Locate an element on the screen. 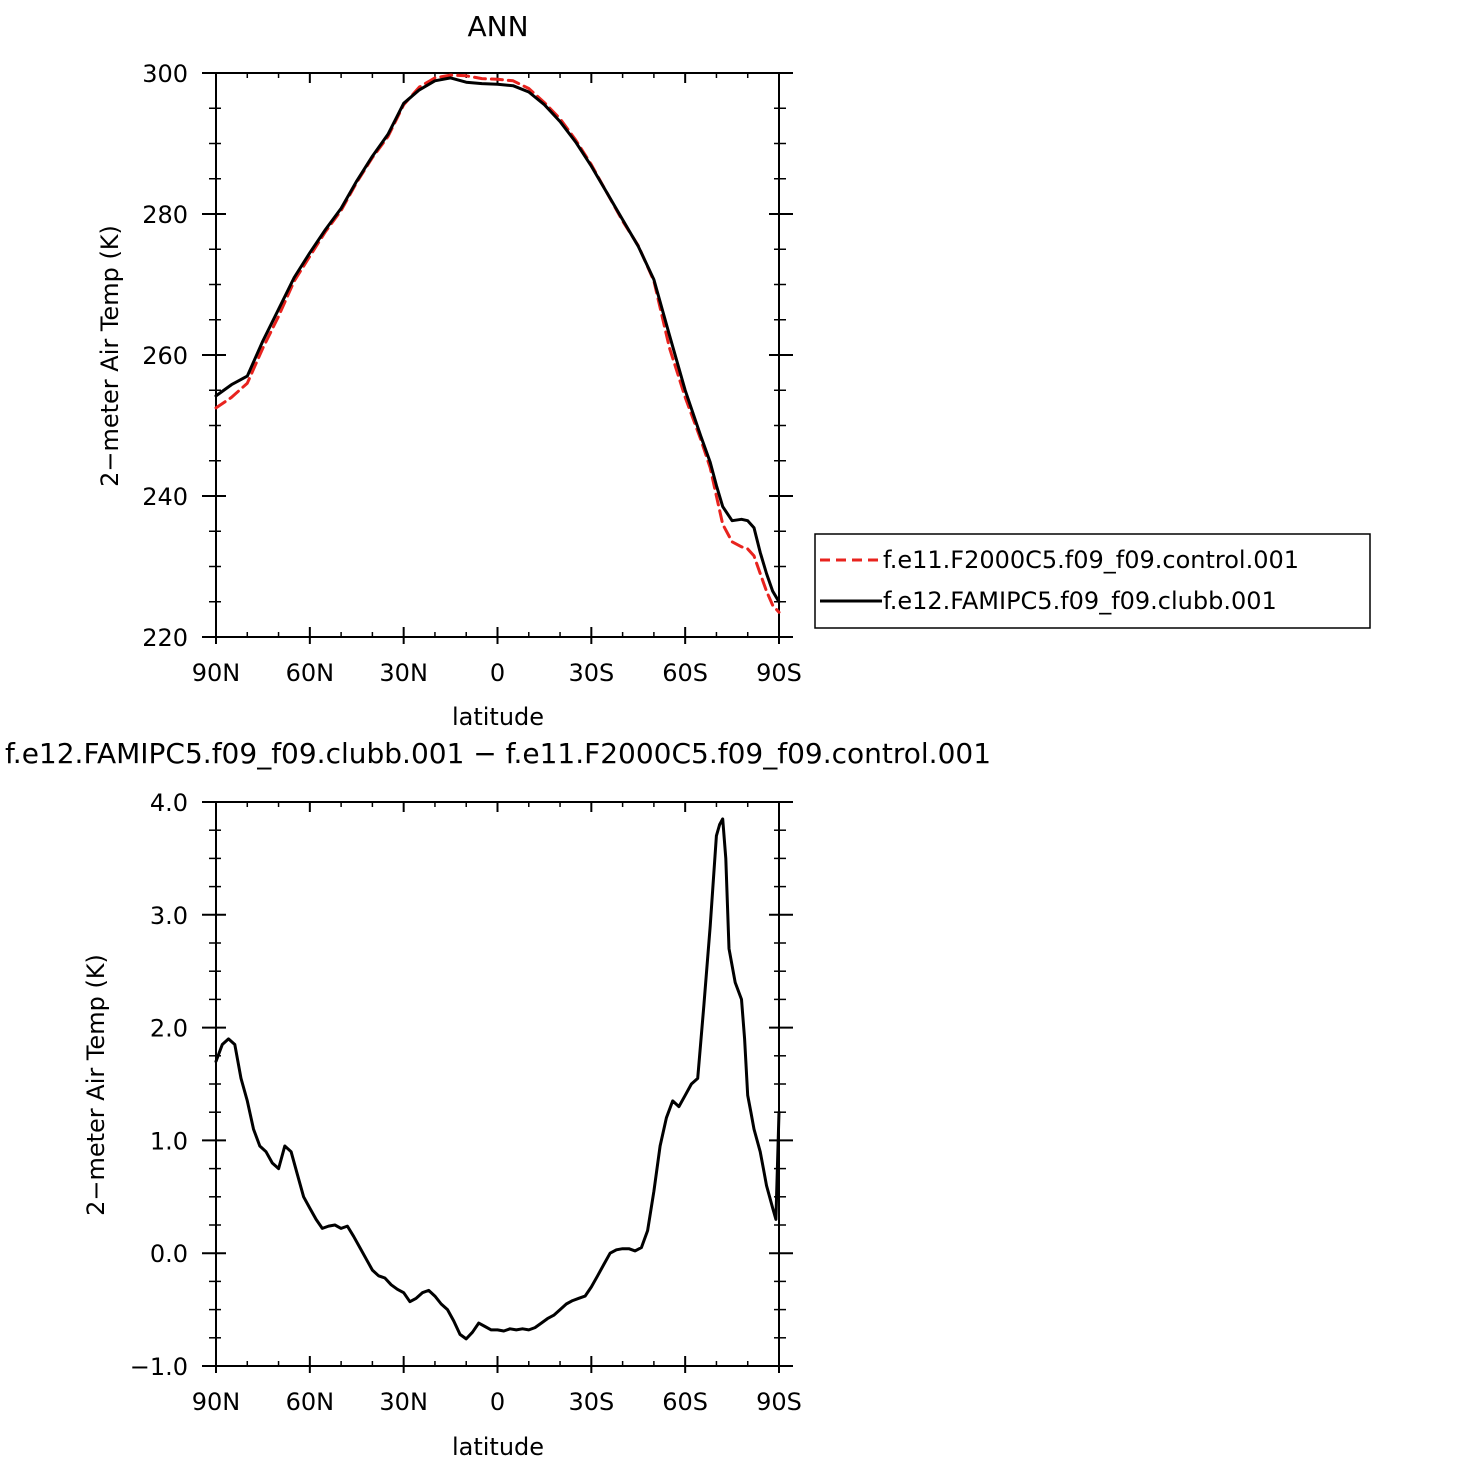 This screenshot has height=1469, width=1466. top-y-tick-label: 280 is located at coordinates (165, 215).